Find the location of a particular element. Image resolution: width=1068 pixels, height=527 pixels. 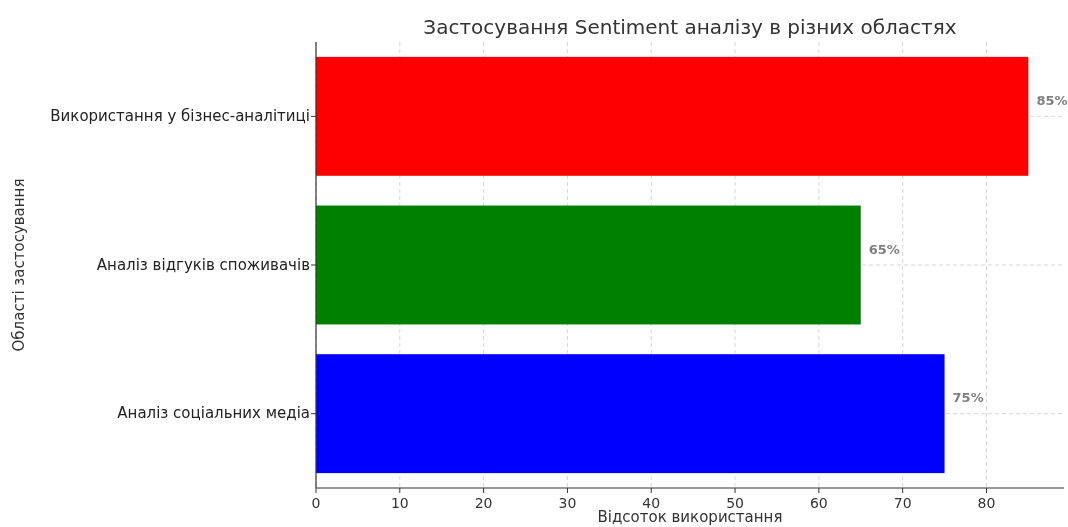

x-tick-label: 20 is located at coordinates (483, 503).